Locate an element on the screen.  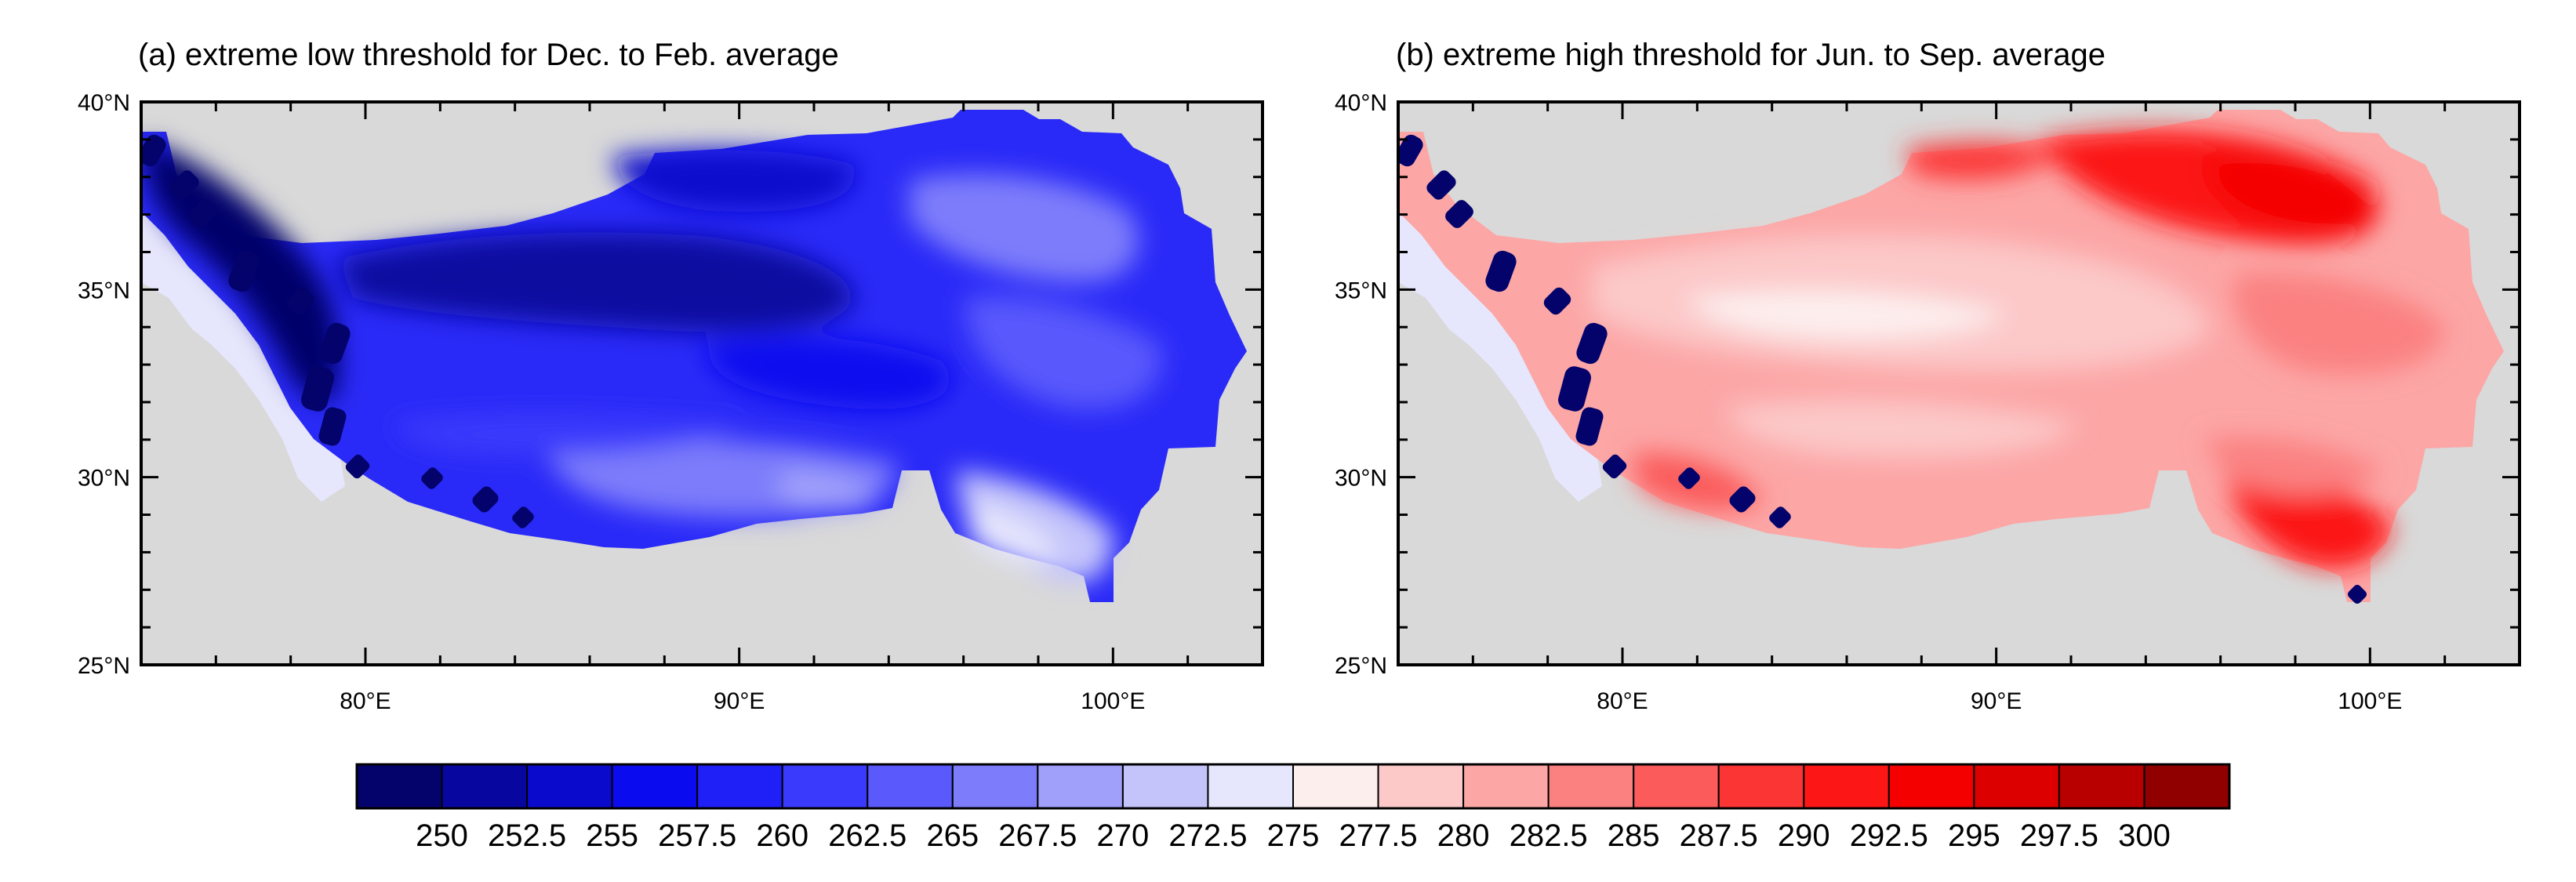
colorbar-label: 277.5 is located at coordinates (1378, 835).